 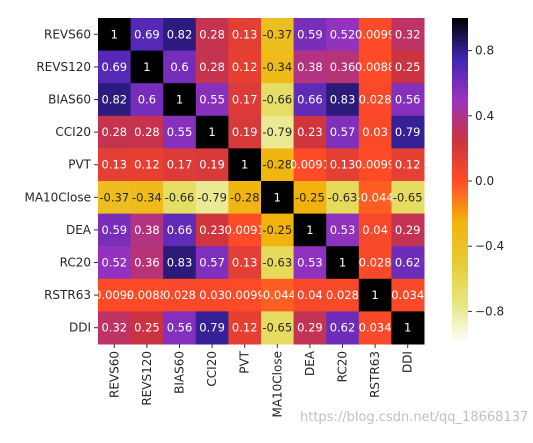 I want to click on heatmap-cell-label: 0.62, so click(x=408, y=263).